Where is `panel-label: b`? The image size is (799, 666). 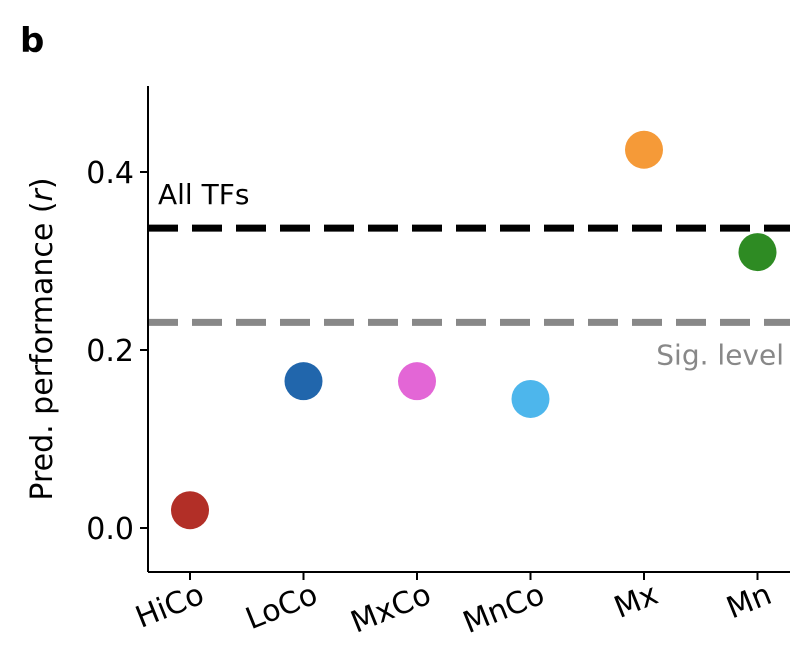
panel-label: b is located at coordinates (32, 41).